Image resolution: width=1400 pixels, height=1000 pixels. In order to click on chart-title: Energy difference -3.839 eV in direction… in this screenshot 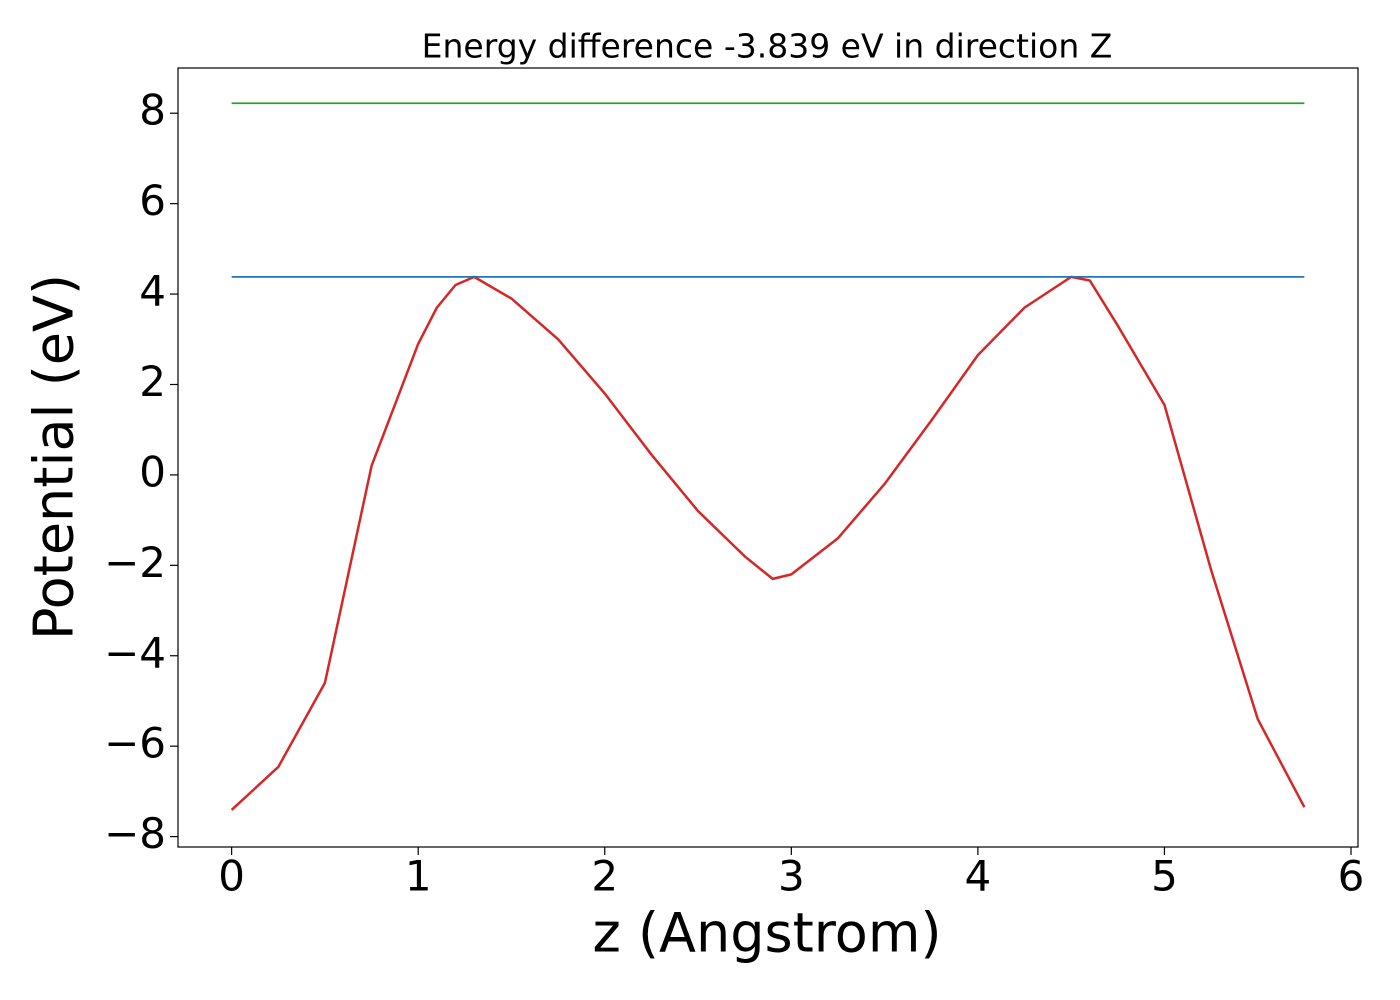, I will do `click(767, 46)`.